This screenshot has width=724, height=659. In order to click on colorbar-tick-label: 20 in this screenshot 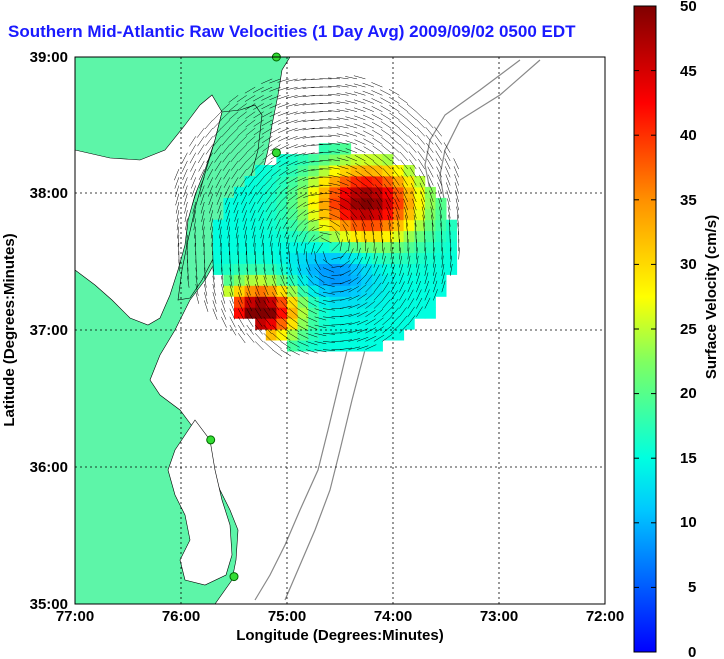, I will do `click(688, 393)`.